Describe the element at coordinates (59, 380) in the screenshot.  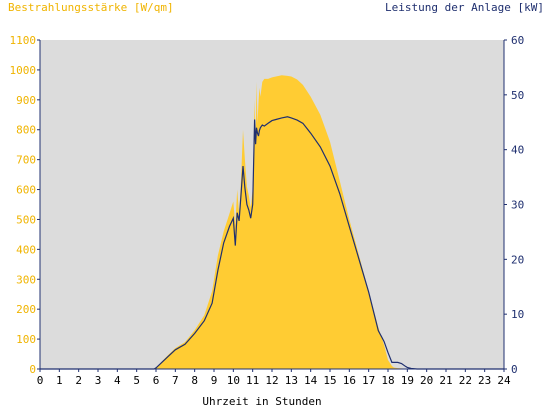
I see `x-tick-label: 1` at that location.